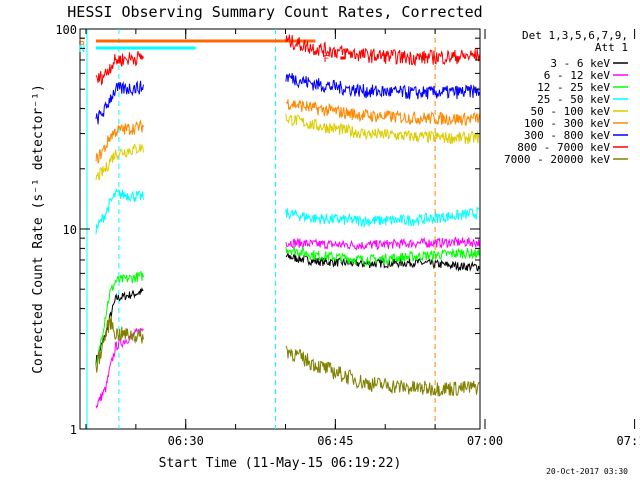 This screenshot has height=480, width=640. I want to click on x-axis-label: Start Time (11-May-15 06:19:22), so click(280, 463).